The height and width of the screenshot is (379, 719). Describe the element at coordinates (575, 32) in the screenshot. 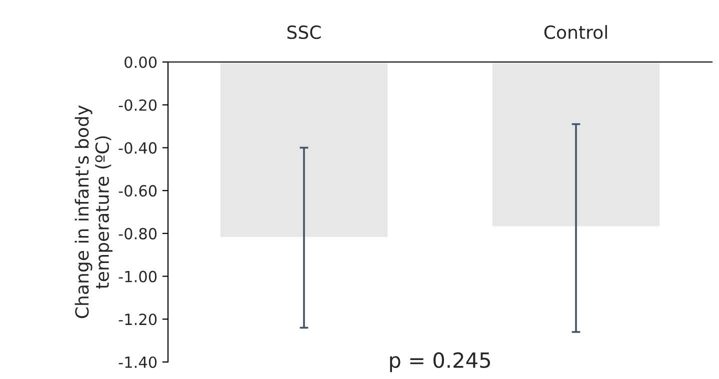

I see `x-tick-label: Control` at that location.